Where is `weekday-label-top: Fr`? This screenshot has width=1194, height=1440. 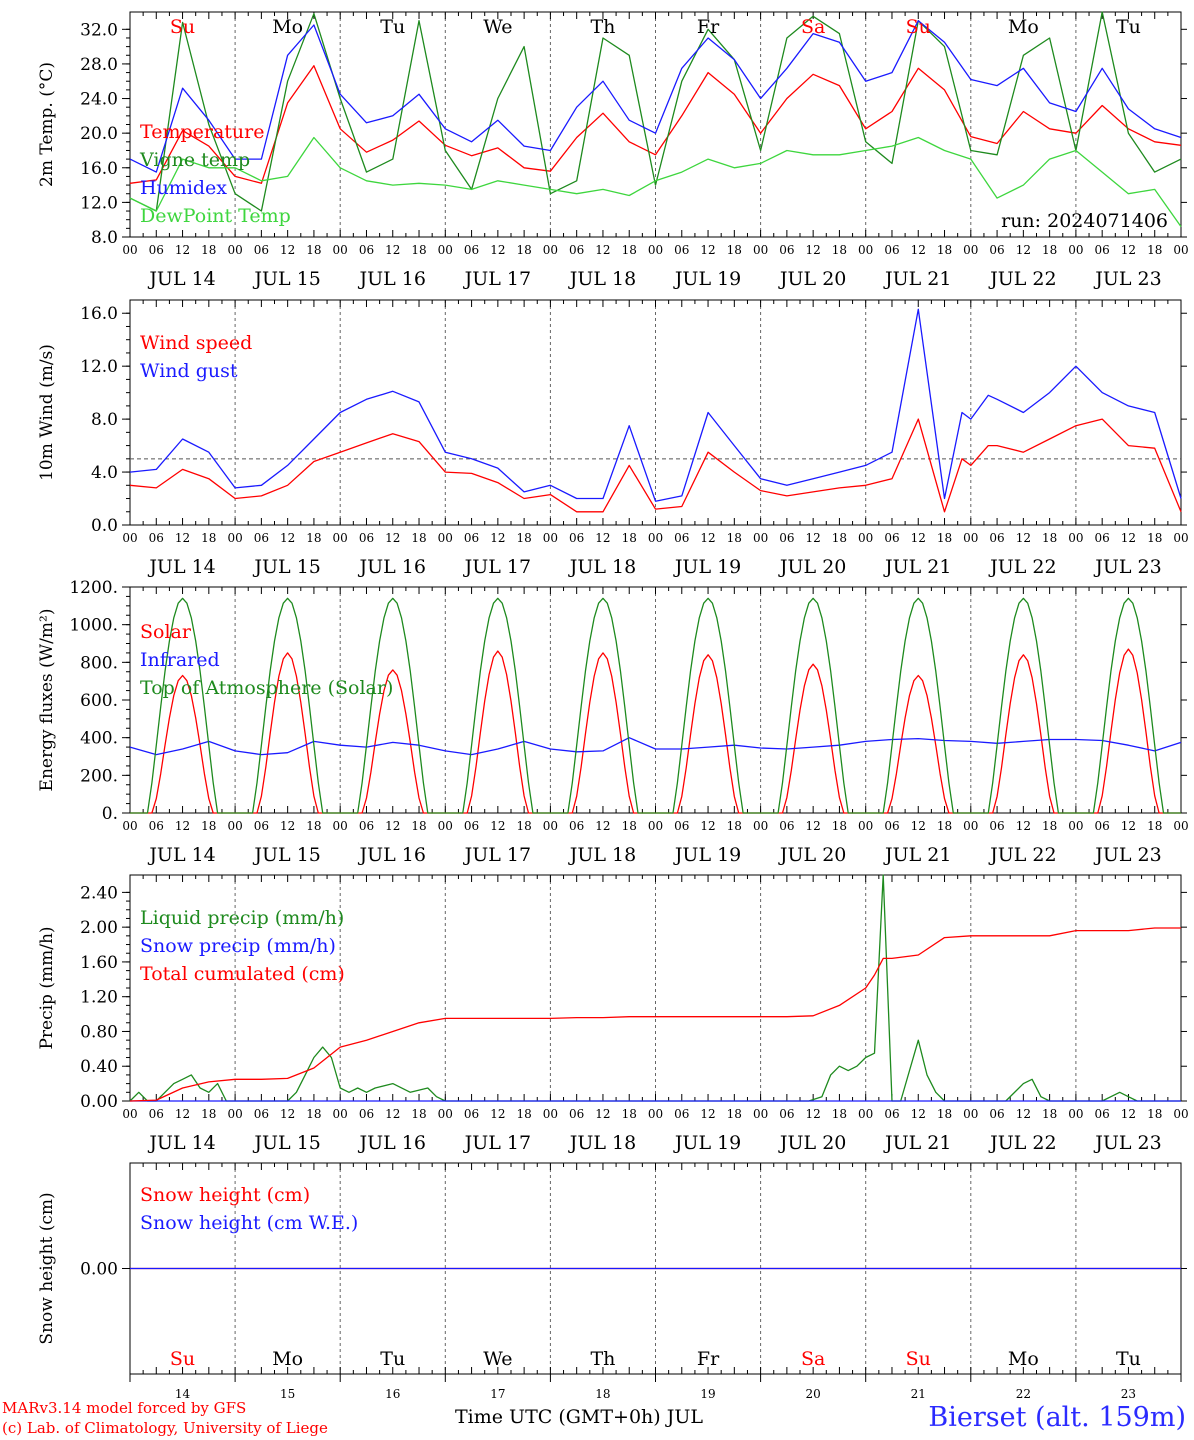
weekday-label-top: Fr is located at coordinates (708, 27).